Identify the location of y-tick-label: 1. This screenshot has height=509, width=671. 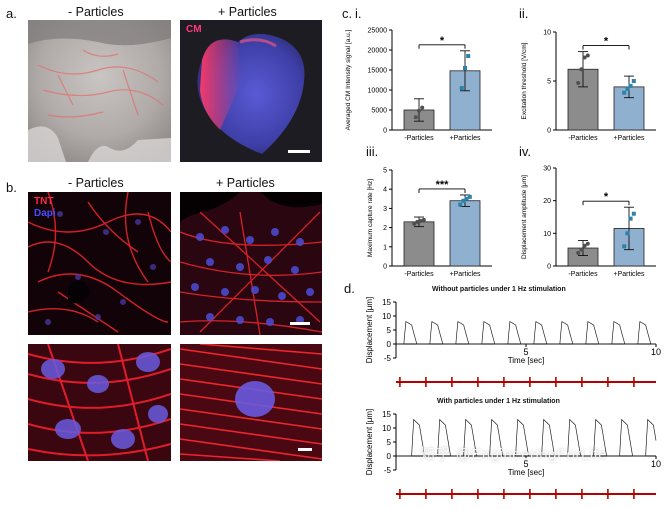
(385, 247).